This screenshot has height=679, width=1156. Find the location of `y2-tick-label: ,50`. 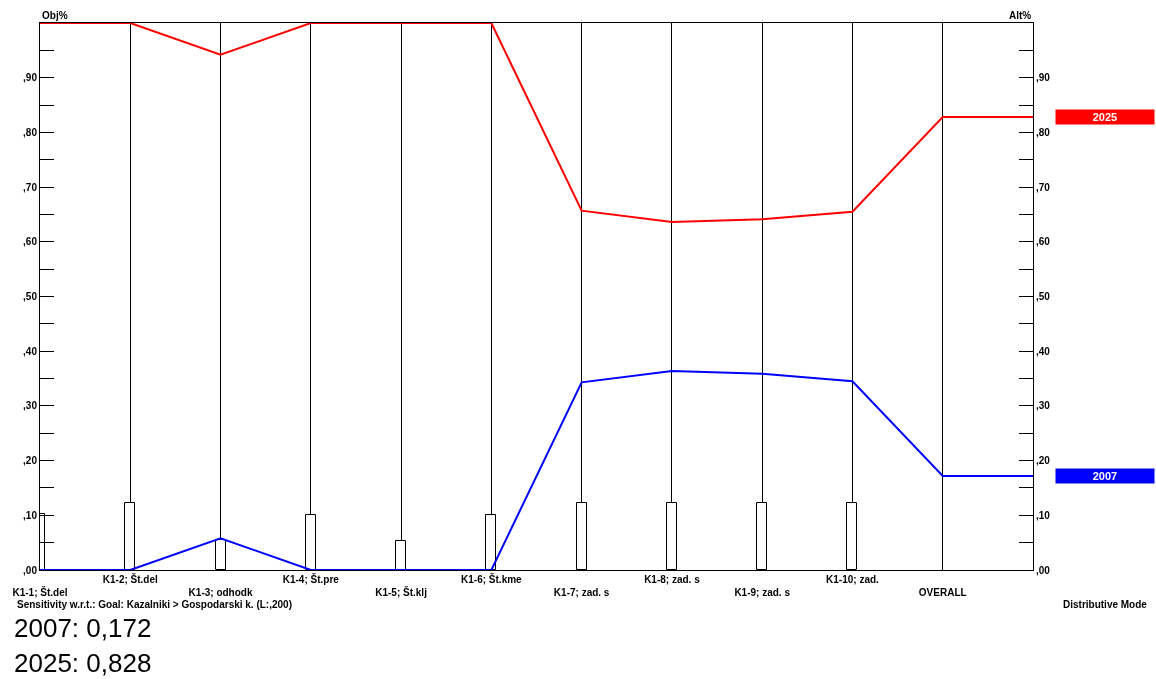

y2-tick-label: ,50 is located at coordinates (1043, 296).